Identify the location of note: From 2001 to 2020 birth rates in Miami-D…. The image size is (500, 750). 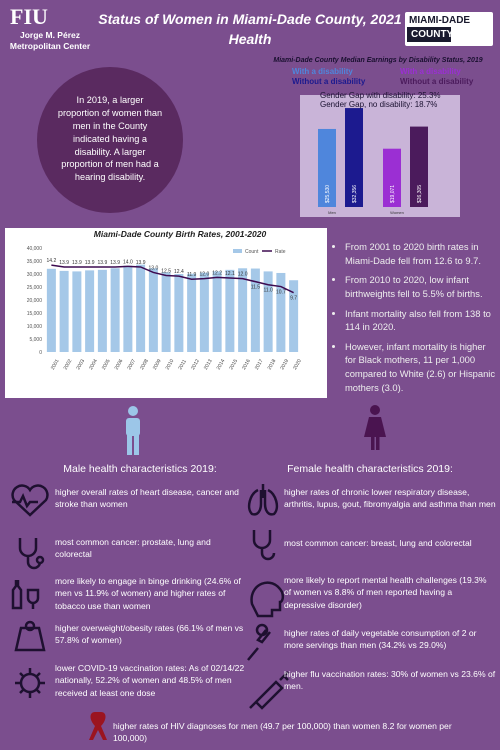
(421, 253).